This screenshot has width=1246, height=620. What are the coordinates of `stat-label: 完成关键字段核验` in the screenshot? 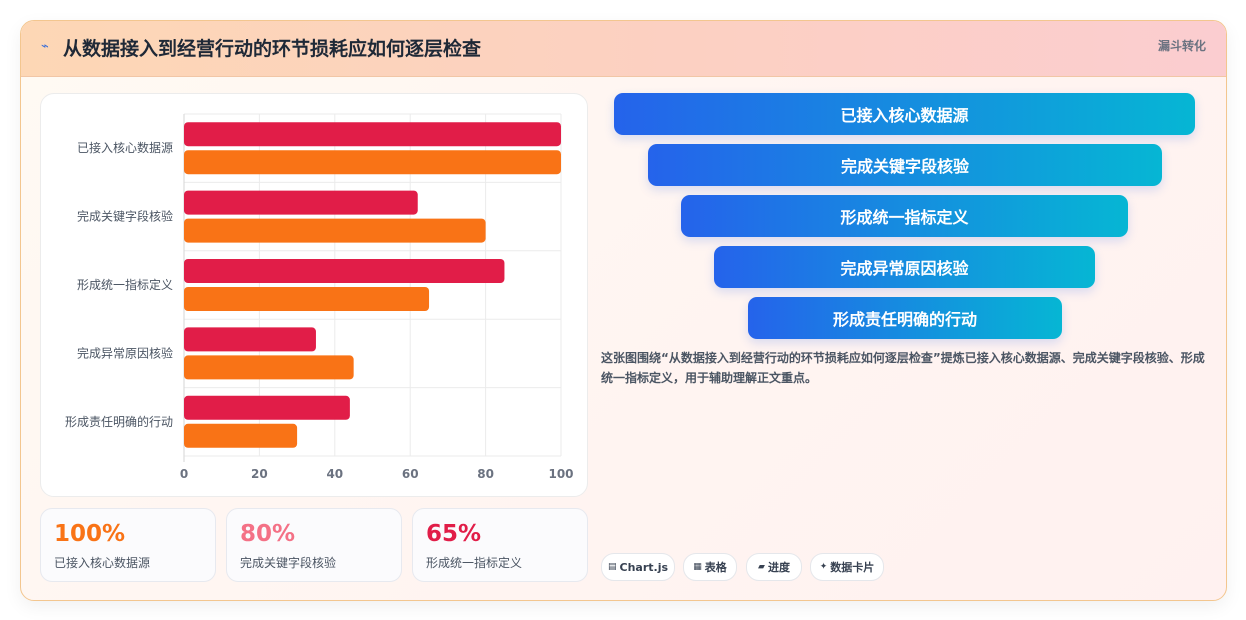 It's located at (288, 563).